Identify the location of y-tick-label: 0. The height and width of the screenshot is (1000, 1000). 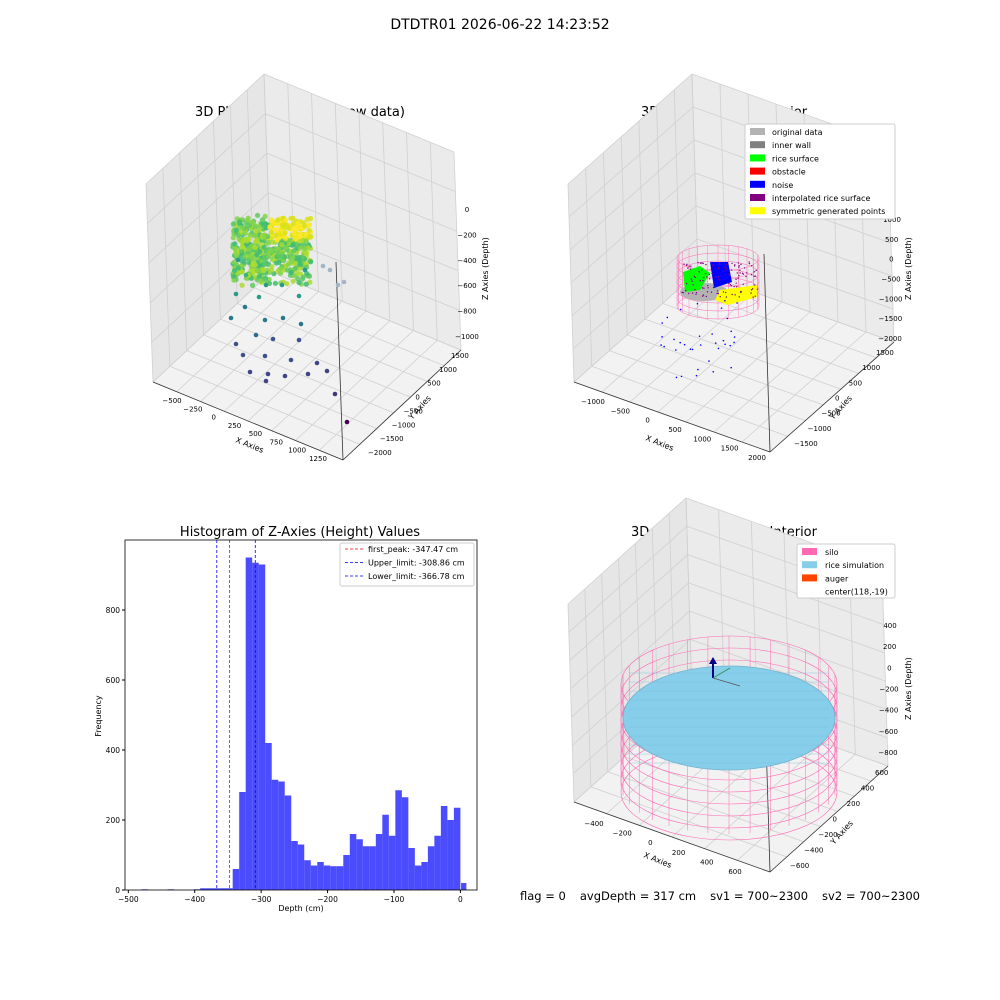
(837, 399).